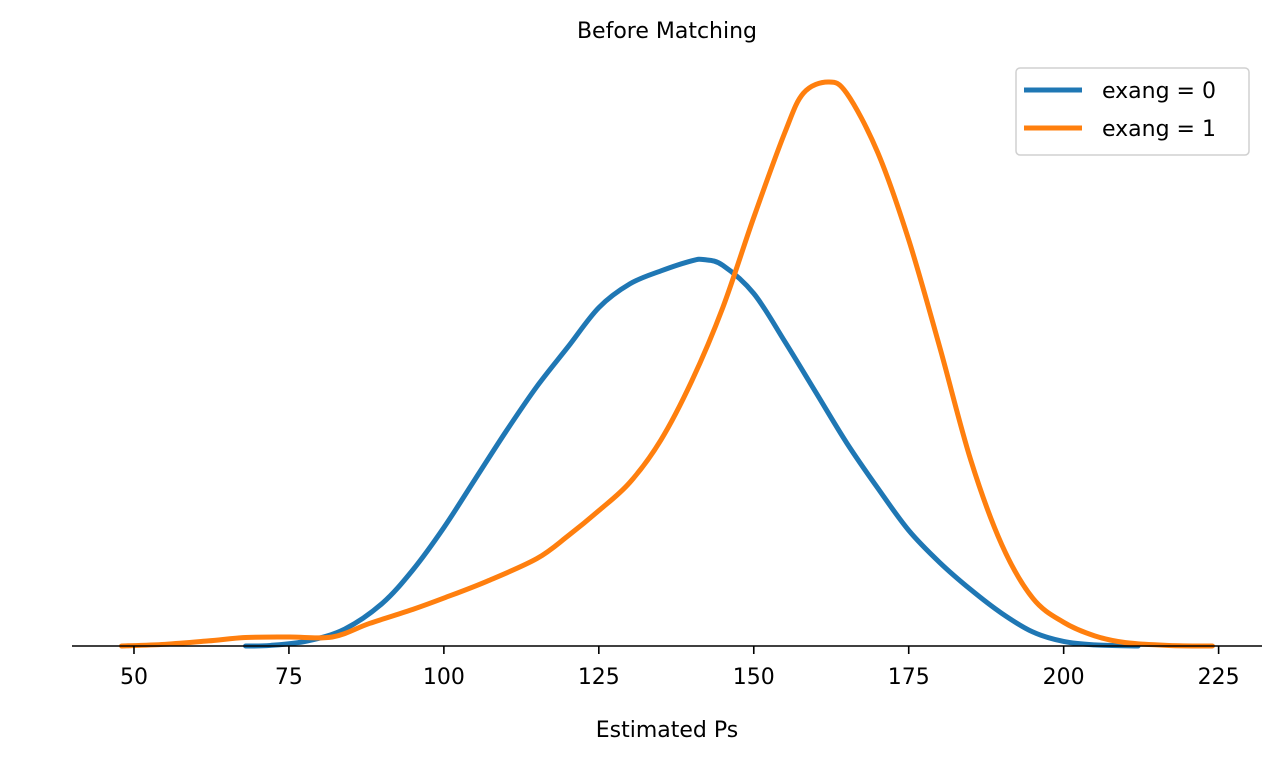 Image resolution: width=1281 pixels, height=763 pixels. I want to click on x-tick-label: 75, so click(289, 677).